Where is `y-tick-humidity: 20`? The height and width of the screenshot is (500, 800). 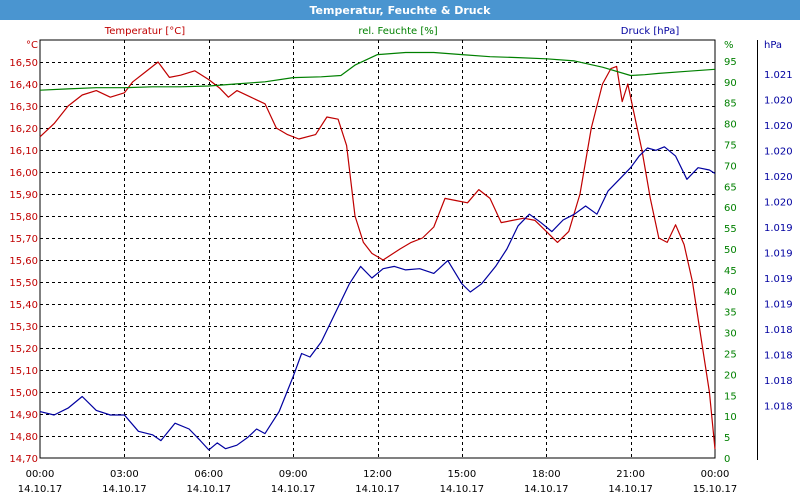
y-tick-humidity: 20 is located at coordinates (730, 375).